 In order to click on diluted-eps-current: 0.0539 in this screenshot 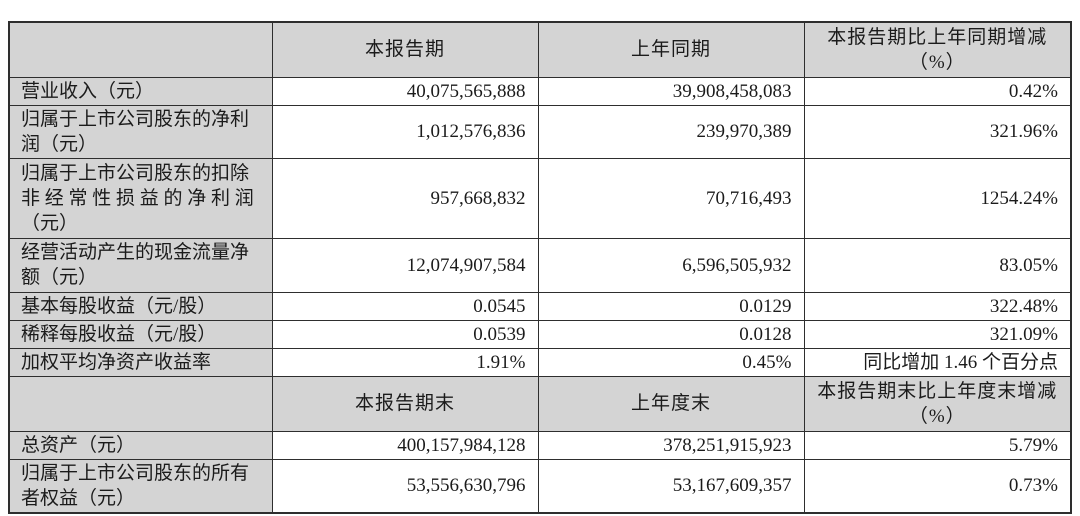, I will do `click(405, 334)`.